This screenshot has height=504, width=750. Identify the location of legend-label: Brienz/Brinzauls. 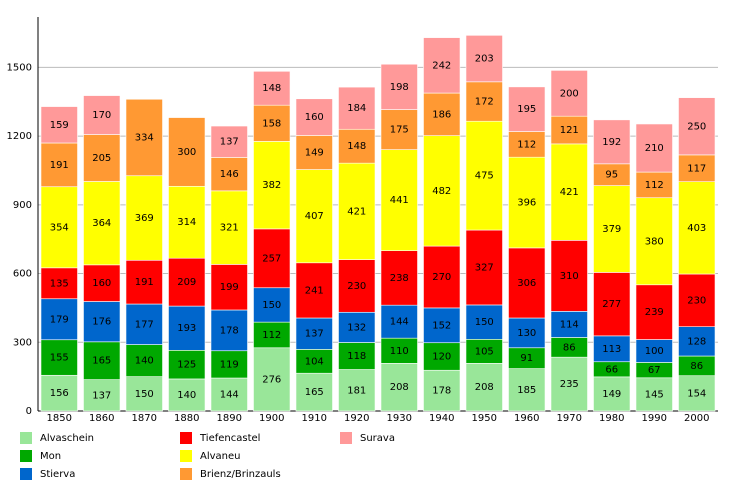
(240, 474).